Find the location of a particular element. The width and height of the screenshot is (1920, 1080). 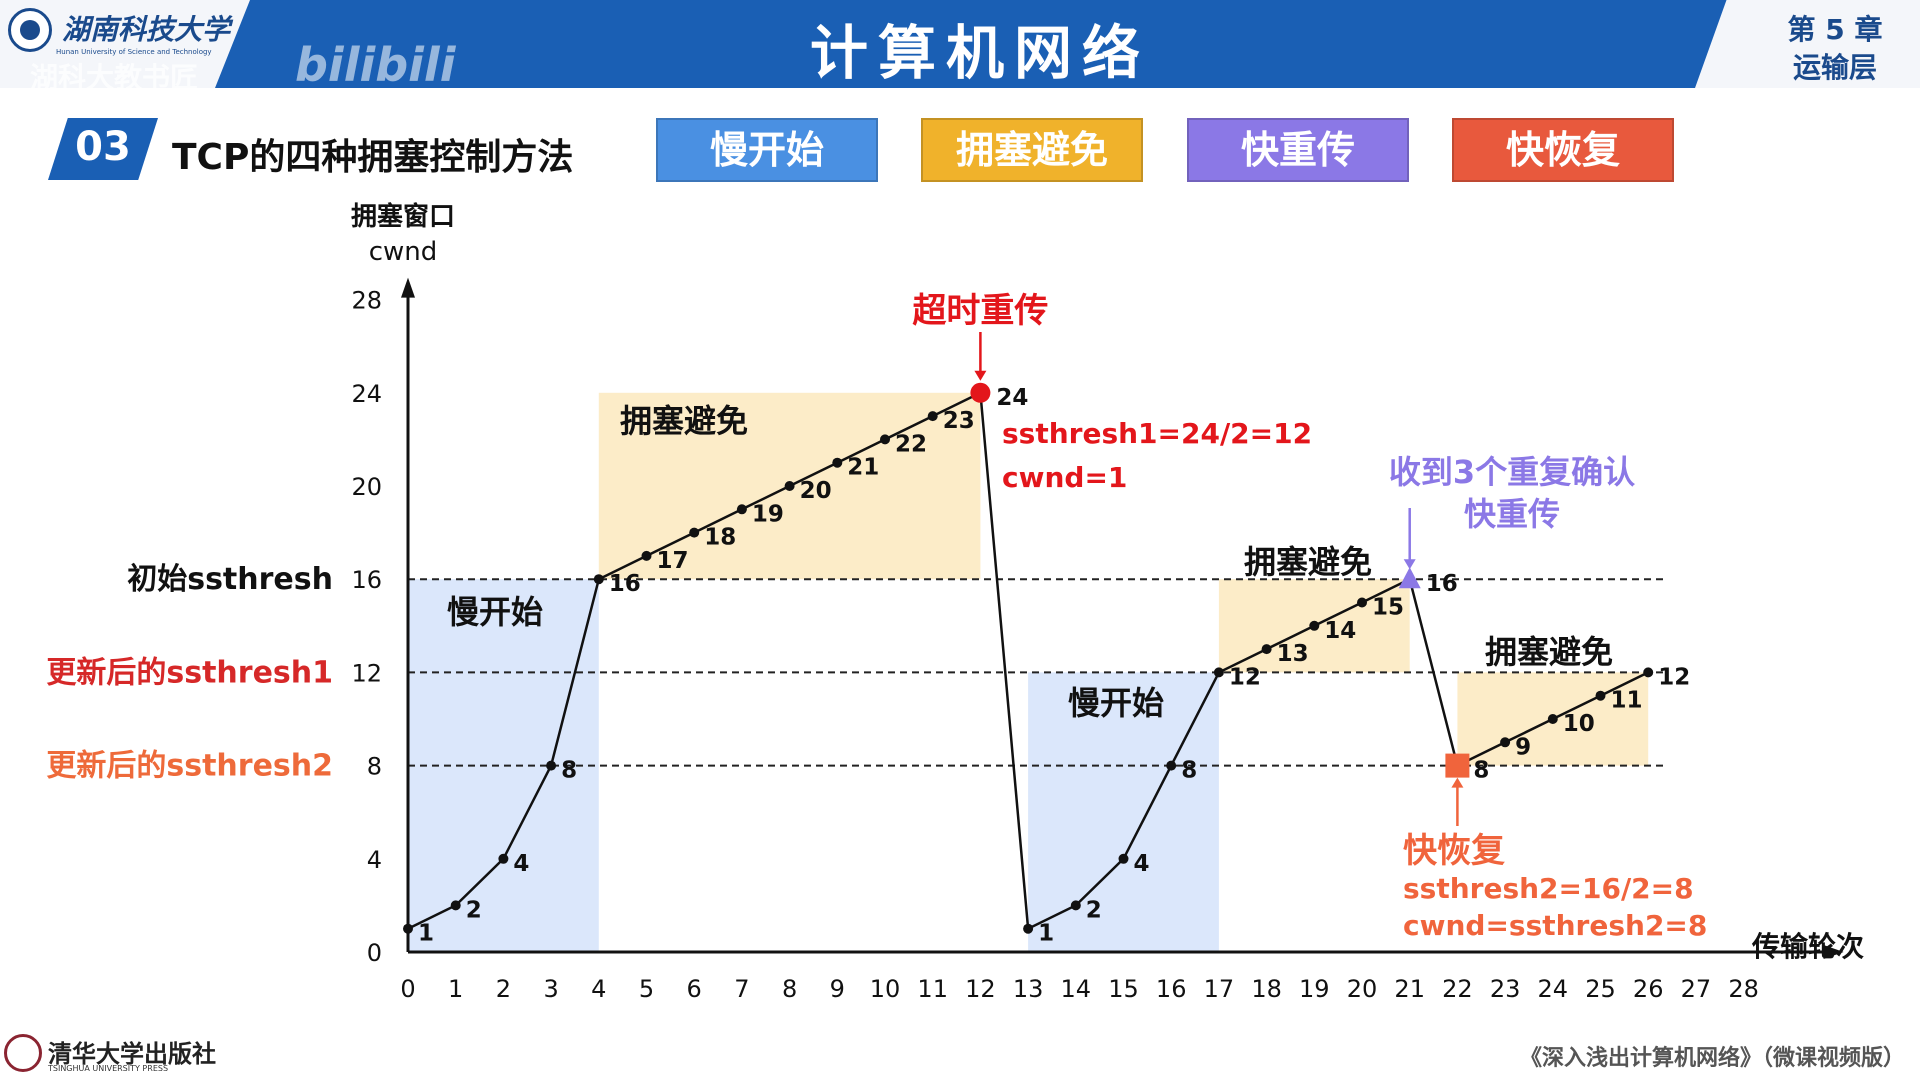

section-number: 03 is located at coordinates (103, 147).